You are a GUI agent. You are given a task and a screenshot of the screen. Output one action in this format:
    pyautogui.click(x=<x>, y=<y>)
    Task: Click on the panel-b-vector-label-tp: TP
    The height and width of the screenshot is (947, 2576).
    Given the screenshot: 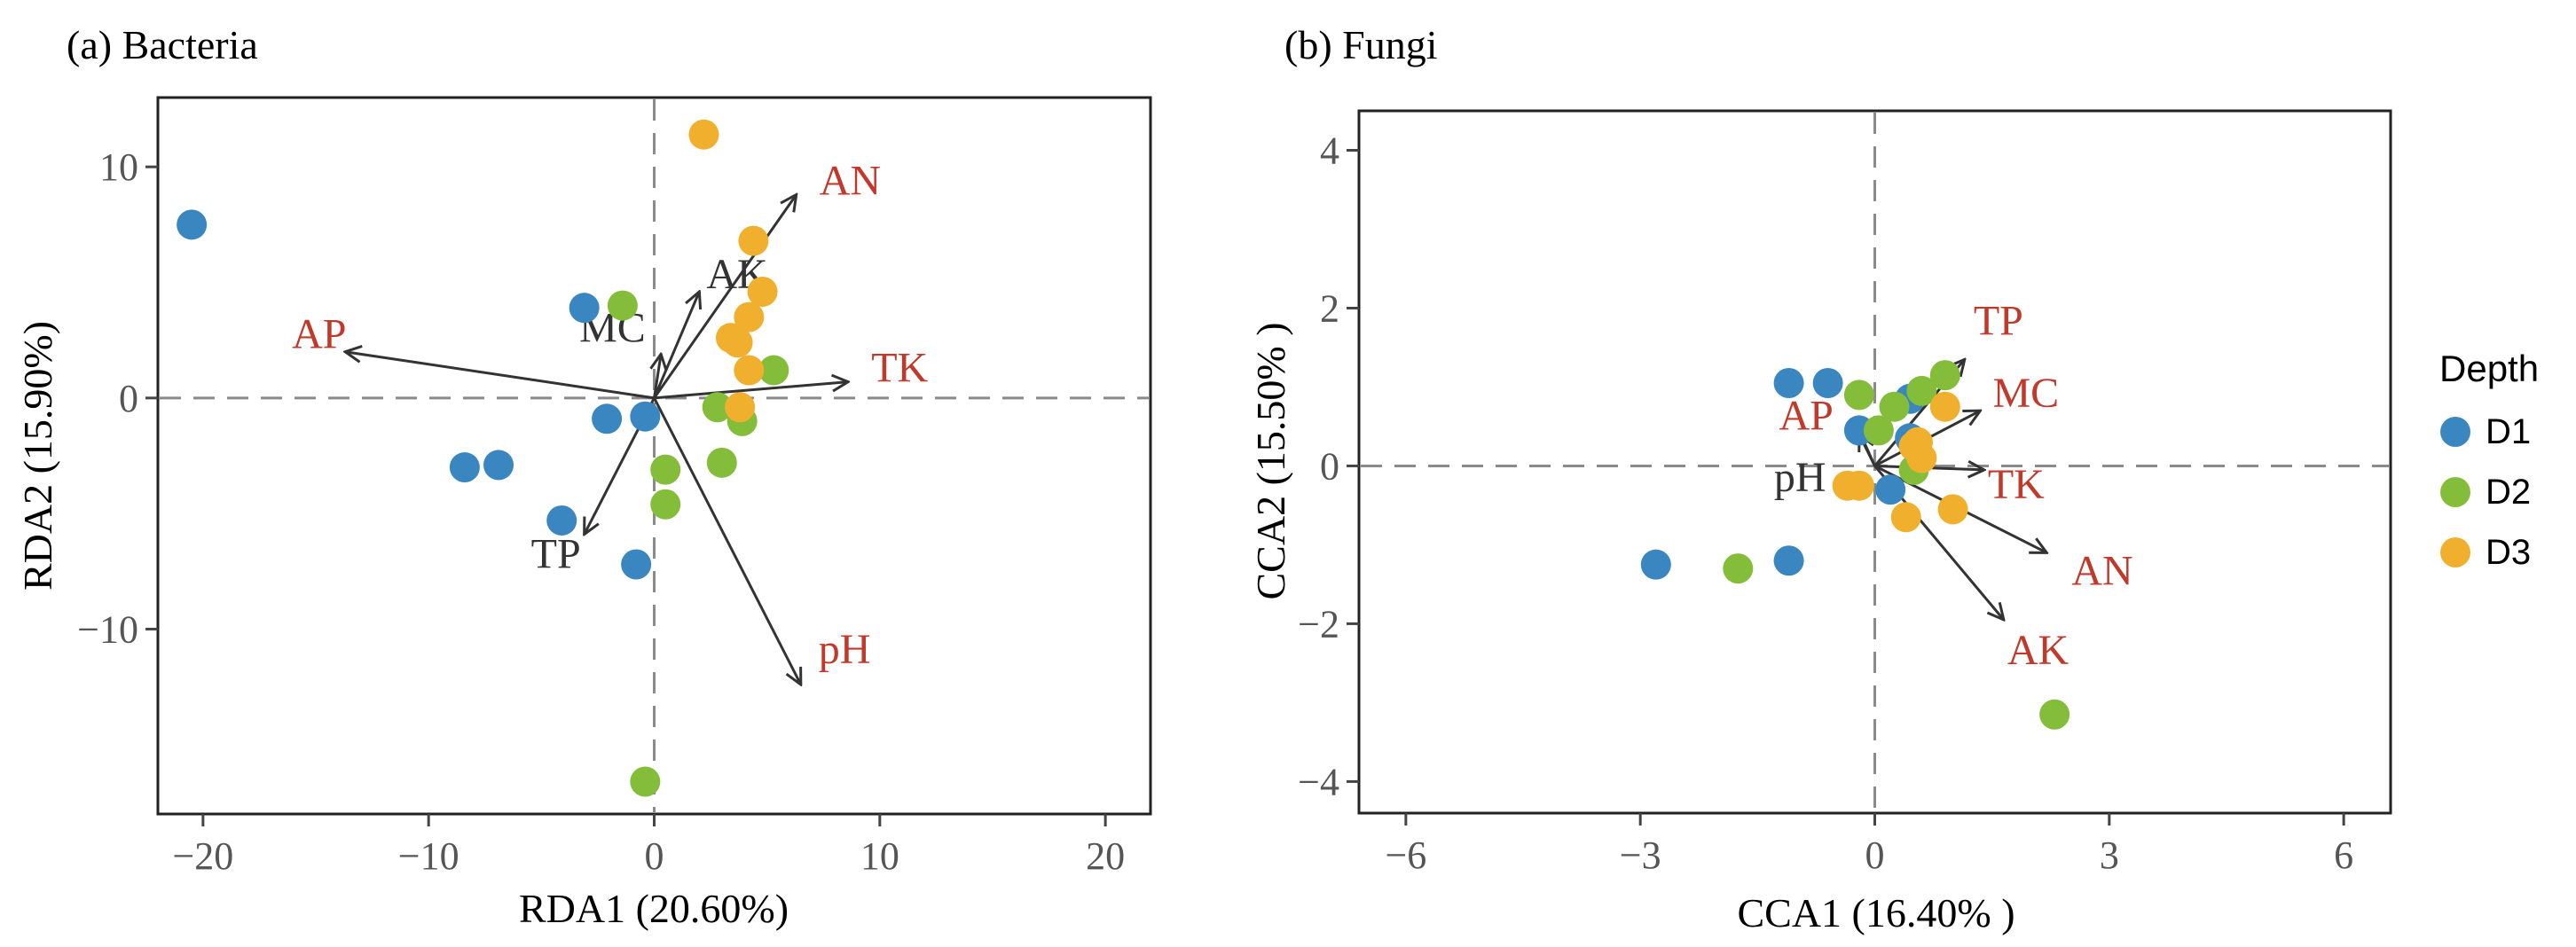 What is the action you would take?
    pyautogui.click(x=1998, y=320)
    